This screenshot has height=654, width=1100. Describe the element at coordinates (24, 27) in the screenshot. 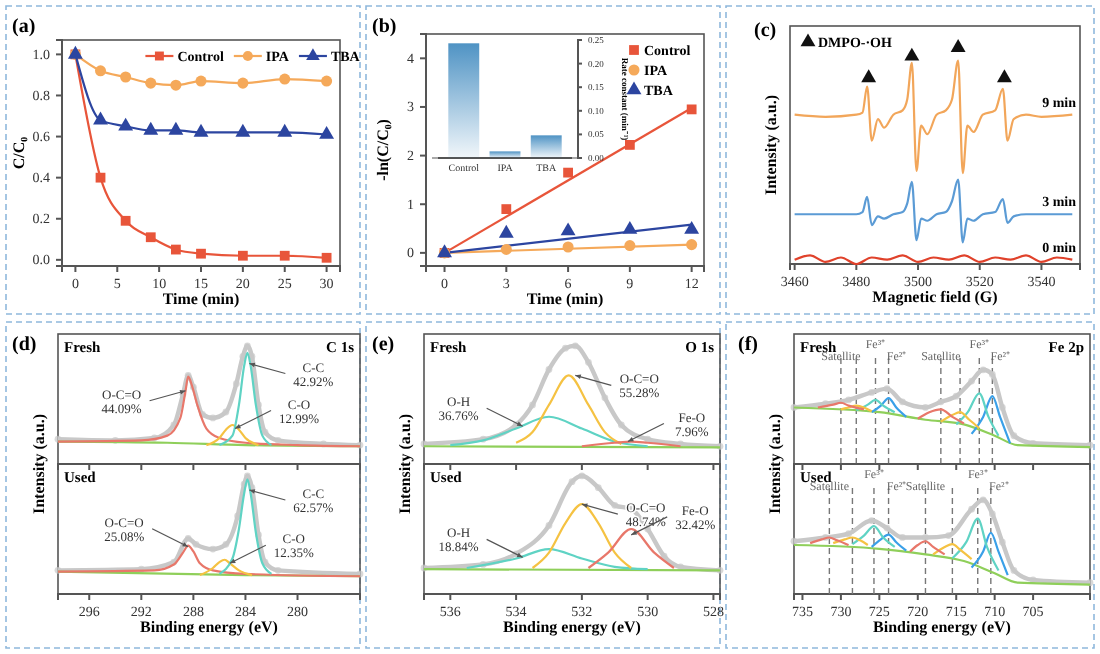

I see `text: (a)` at that location.